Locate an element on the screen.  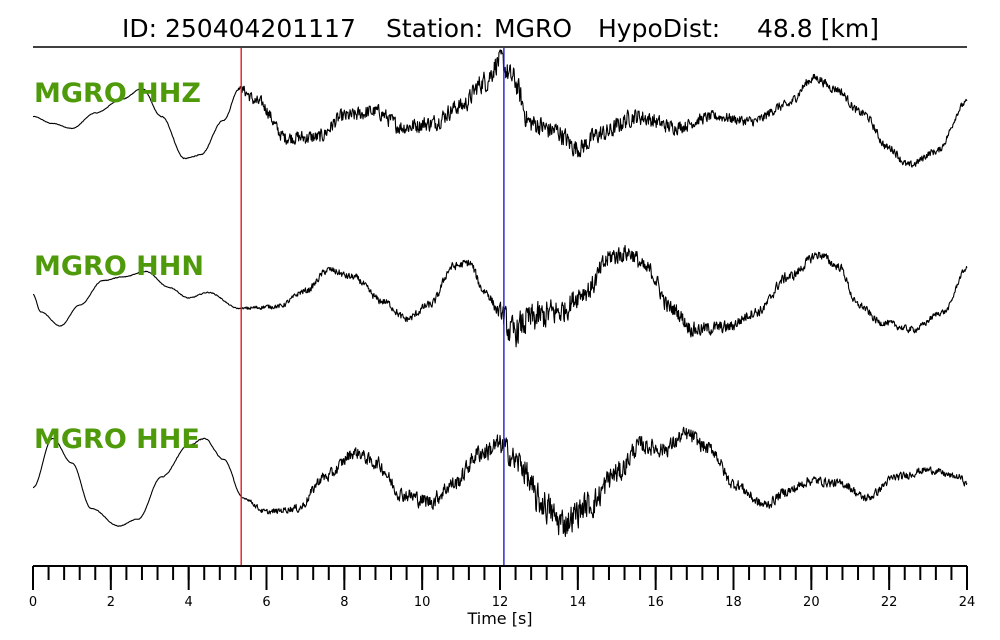
title-station-label: Station: is located at coordinates (434, 28).